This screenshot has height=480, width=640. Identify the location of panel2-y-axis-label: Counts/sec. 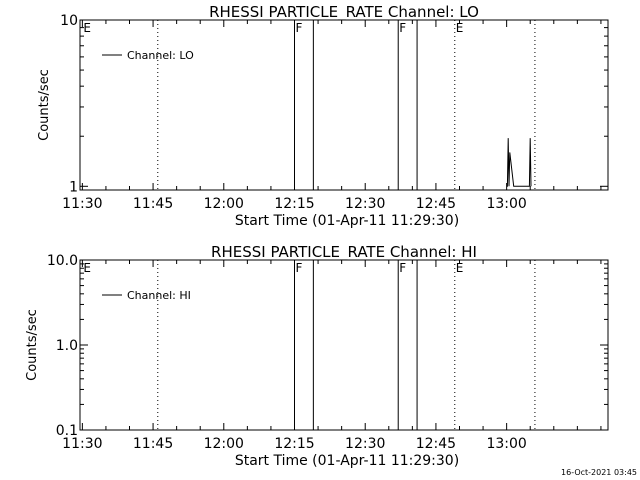
(32, 345).